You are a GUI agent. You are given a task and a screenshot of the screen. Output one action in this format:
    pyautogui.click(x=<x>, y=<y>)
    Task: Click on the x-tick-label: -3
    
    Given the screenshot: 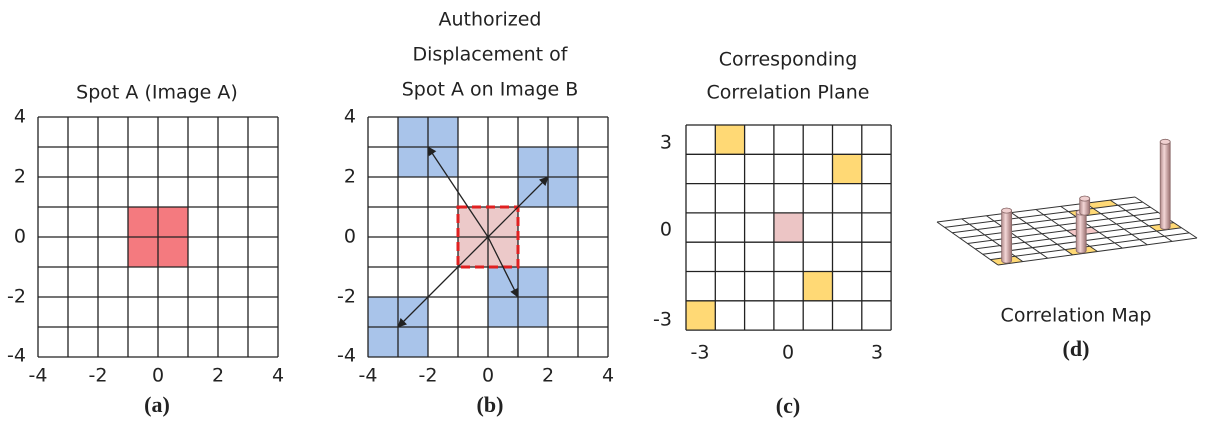 What is the action you would take?
    pyautogui.click(x=700, y=353)
    